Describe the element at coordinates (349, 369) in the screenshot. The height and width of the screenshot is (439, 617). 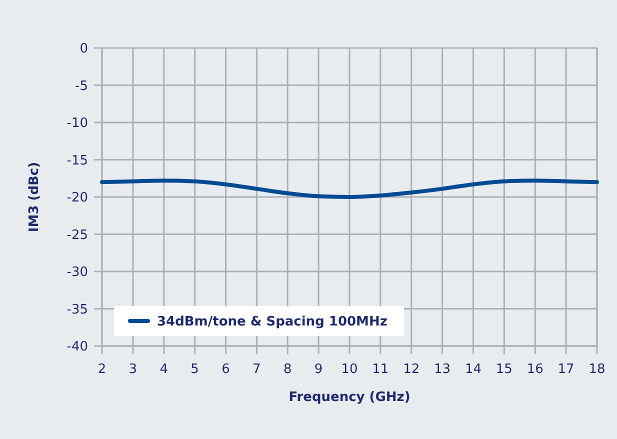
I see `x-tick-label: 10` at that location.